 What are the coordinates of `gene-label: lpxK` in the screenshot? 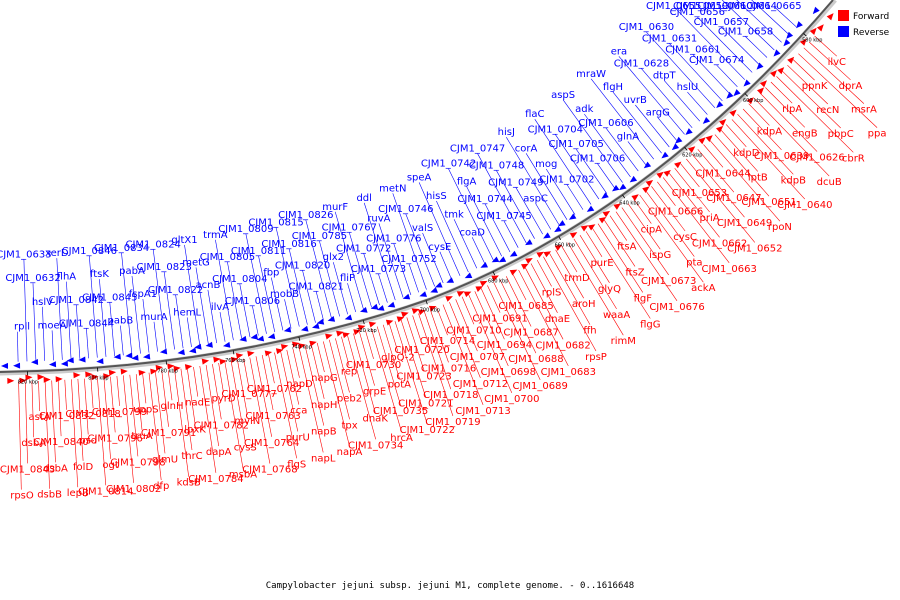 It's located at (195, 429).